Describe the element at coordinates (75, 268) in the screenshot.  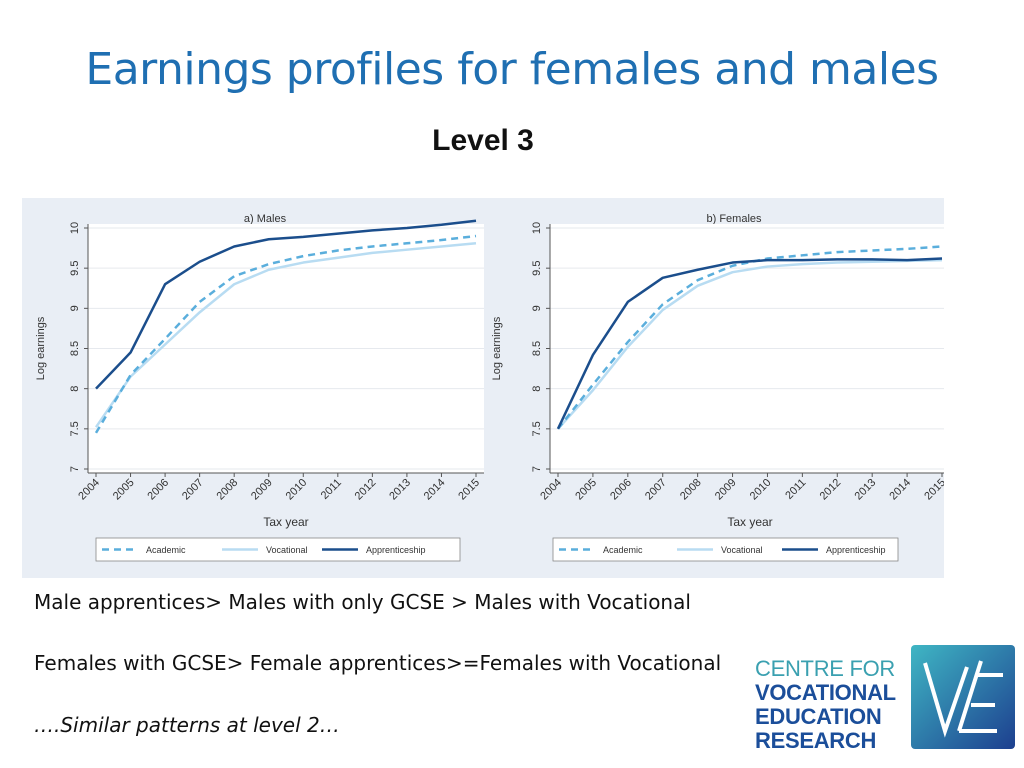
I see `chart-males-ytick-label: 9.5` at that location.